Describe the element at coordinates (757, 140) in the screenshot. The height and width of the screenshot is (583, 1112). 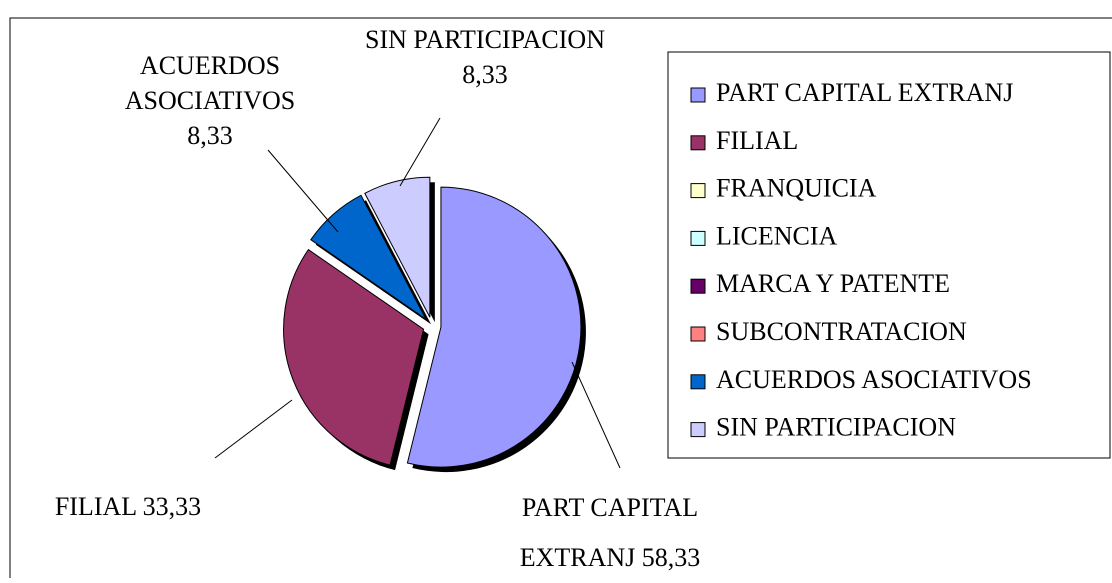
I see `legend-label: FILIAL` at that location.